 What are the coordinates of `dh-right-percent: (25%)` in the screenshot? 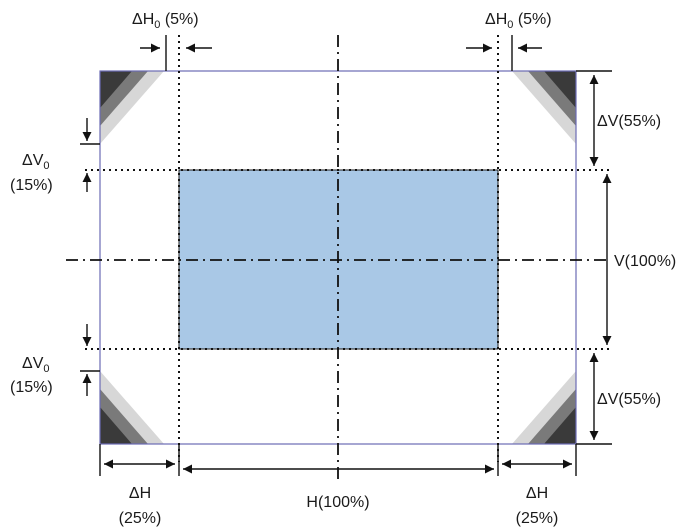 It's located at (537, 518).